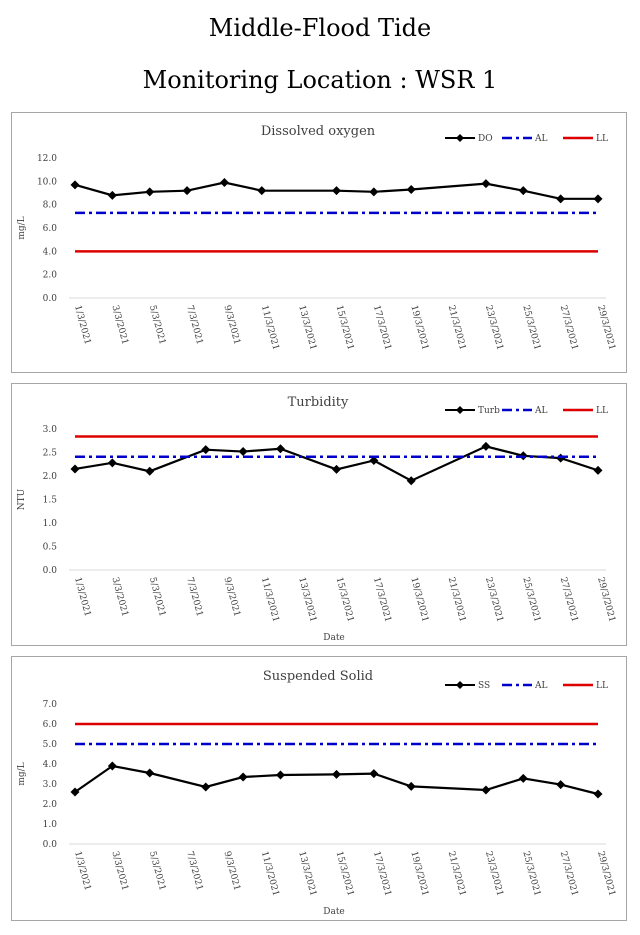  What do you see at coordinates (345, 327) in the screenshot?
I see `x-tick-label: 15/3/2021` at bounding box center [345, 327].